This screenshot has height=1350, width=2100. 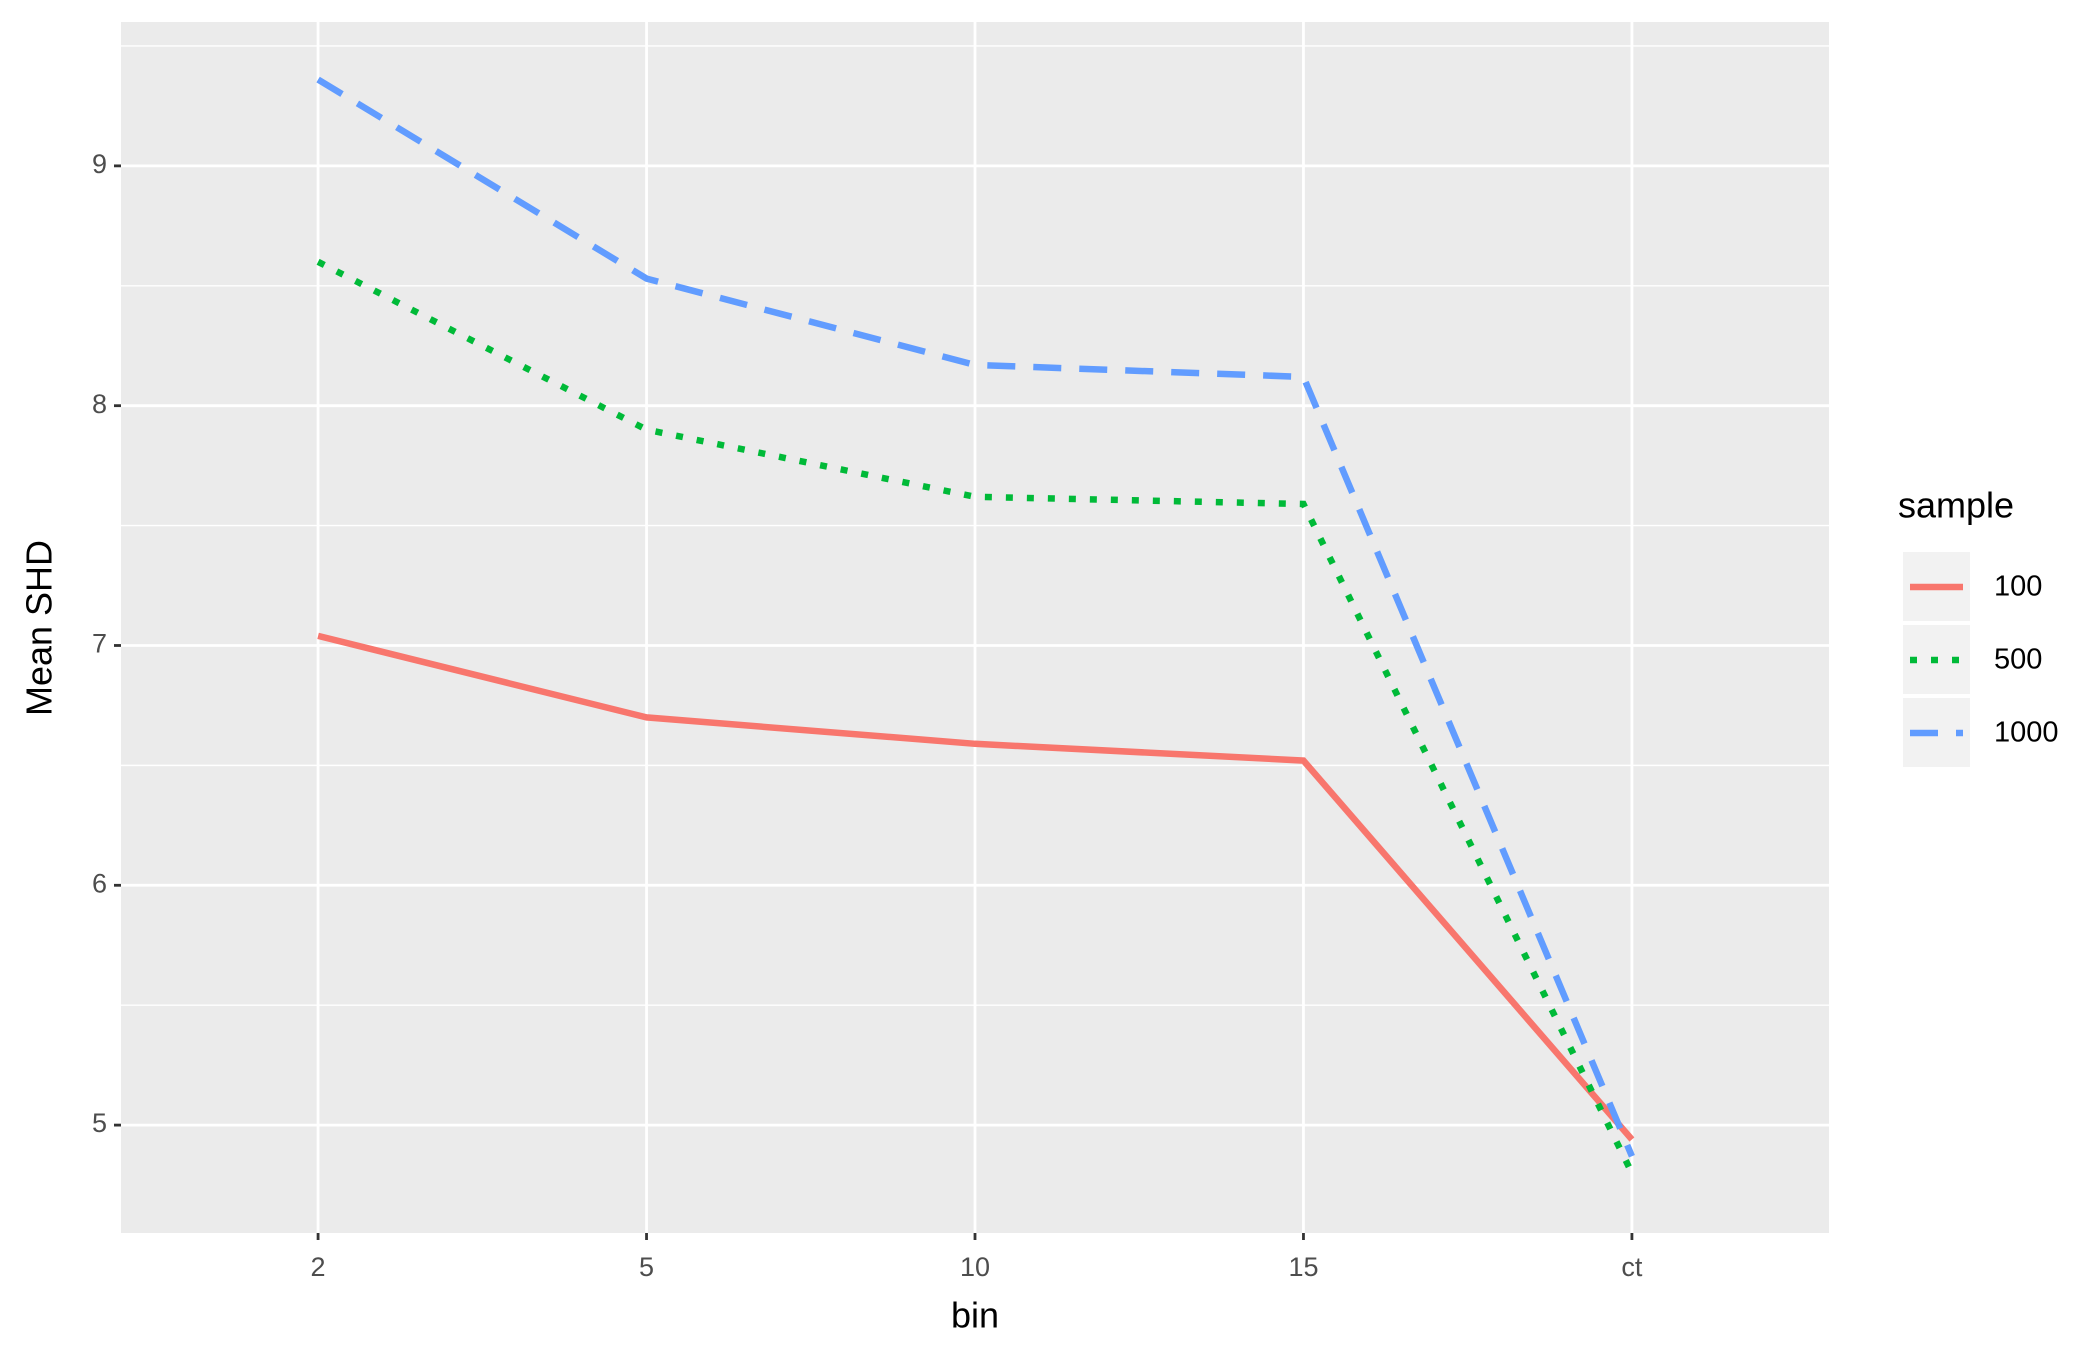 What do you see at coordinates (2026, 733) in the screenshot?
I see `legend-label: 1000` at bounding box center [2026, 733].